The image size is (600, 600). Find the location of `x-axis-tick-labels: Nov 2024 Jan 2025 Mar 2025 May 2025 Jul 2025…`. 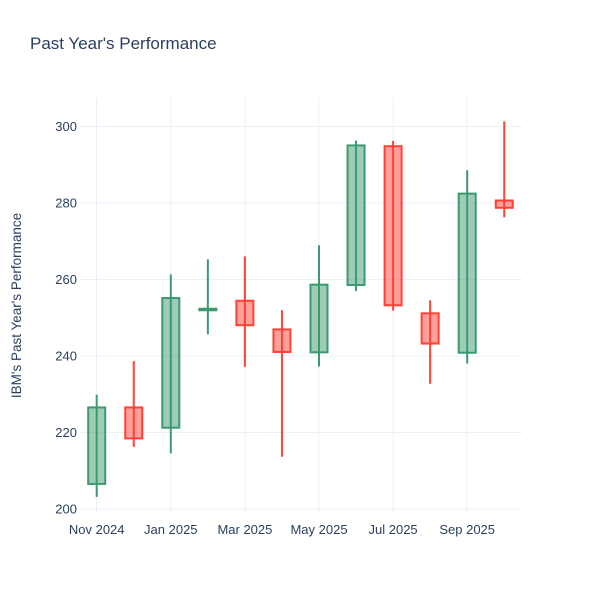

x-axis-tick-labels: Nov 2024 Jan 2025 Mar 2025 May 2025 Jul 2025… is located at coordinates (282, 529).